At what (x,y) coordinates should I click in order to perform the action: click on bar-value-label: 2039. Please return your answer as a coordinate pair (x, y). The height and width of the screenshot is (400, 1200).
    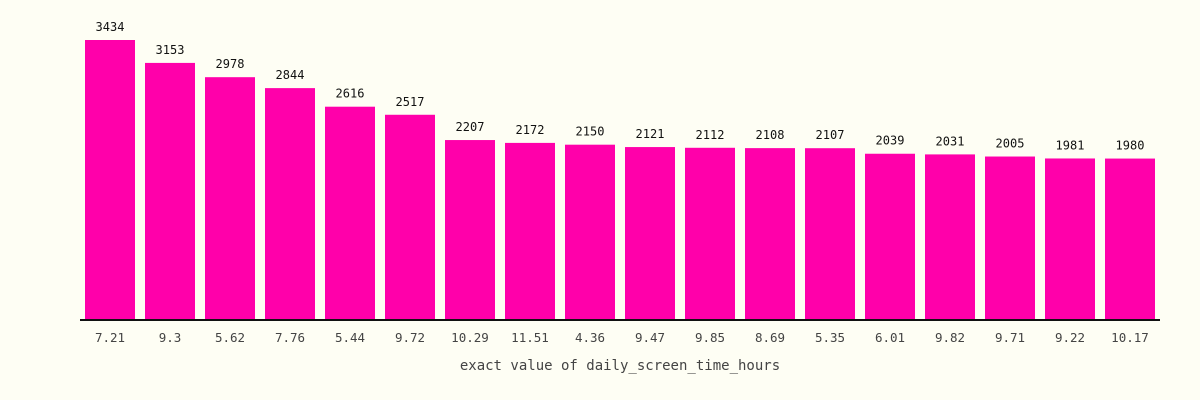
    Looking at the image, I should click on (890, 141).